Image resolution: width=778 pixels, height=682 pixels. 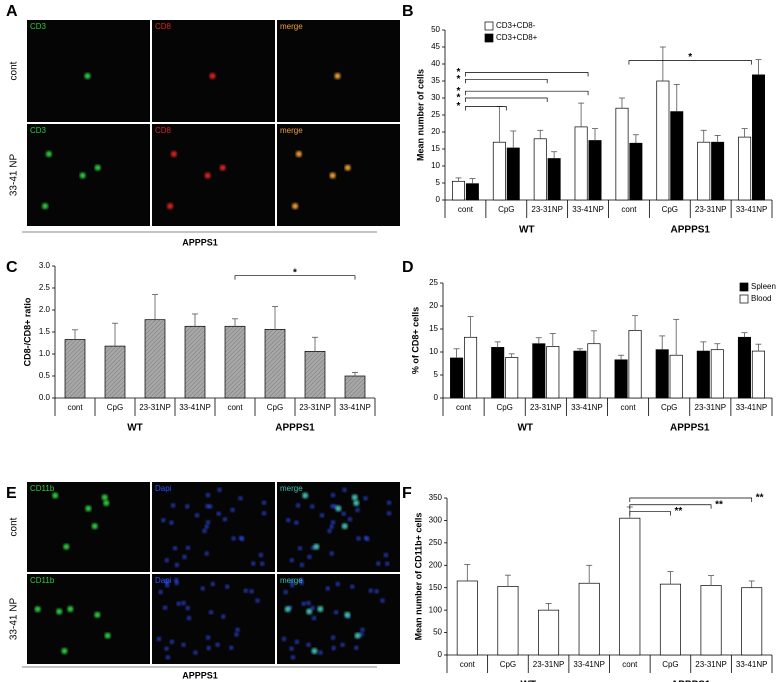 I want to click on y-axis-label: Mean number of CD11b+ cells, so click(x=418, y=577).